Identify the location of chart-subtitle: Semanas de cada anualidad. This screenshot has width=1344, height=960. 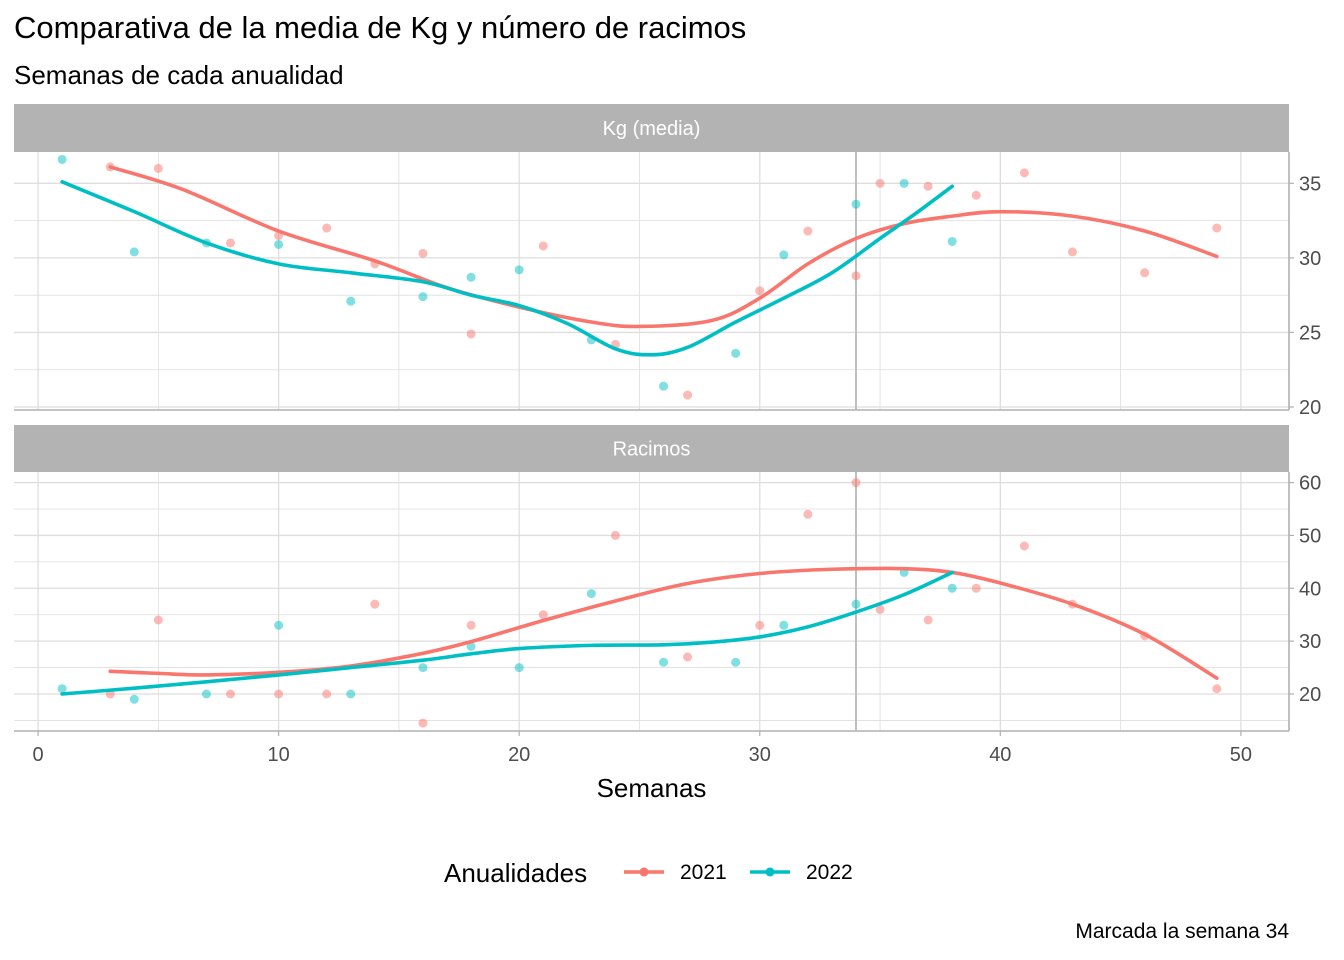
(179, 75).